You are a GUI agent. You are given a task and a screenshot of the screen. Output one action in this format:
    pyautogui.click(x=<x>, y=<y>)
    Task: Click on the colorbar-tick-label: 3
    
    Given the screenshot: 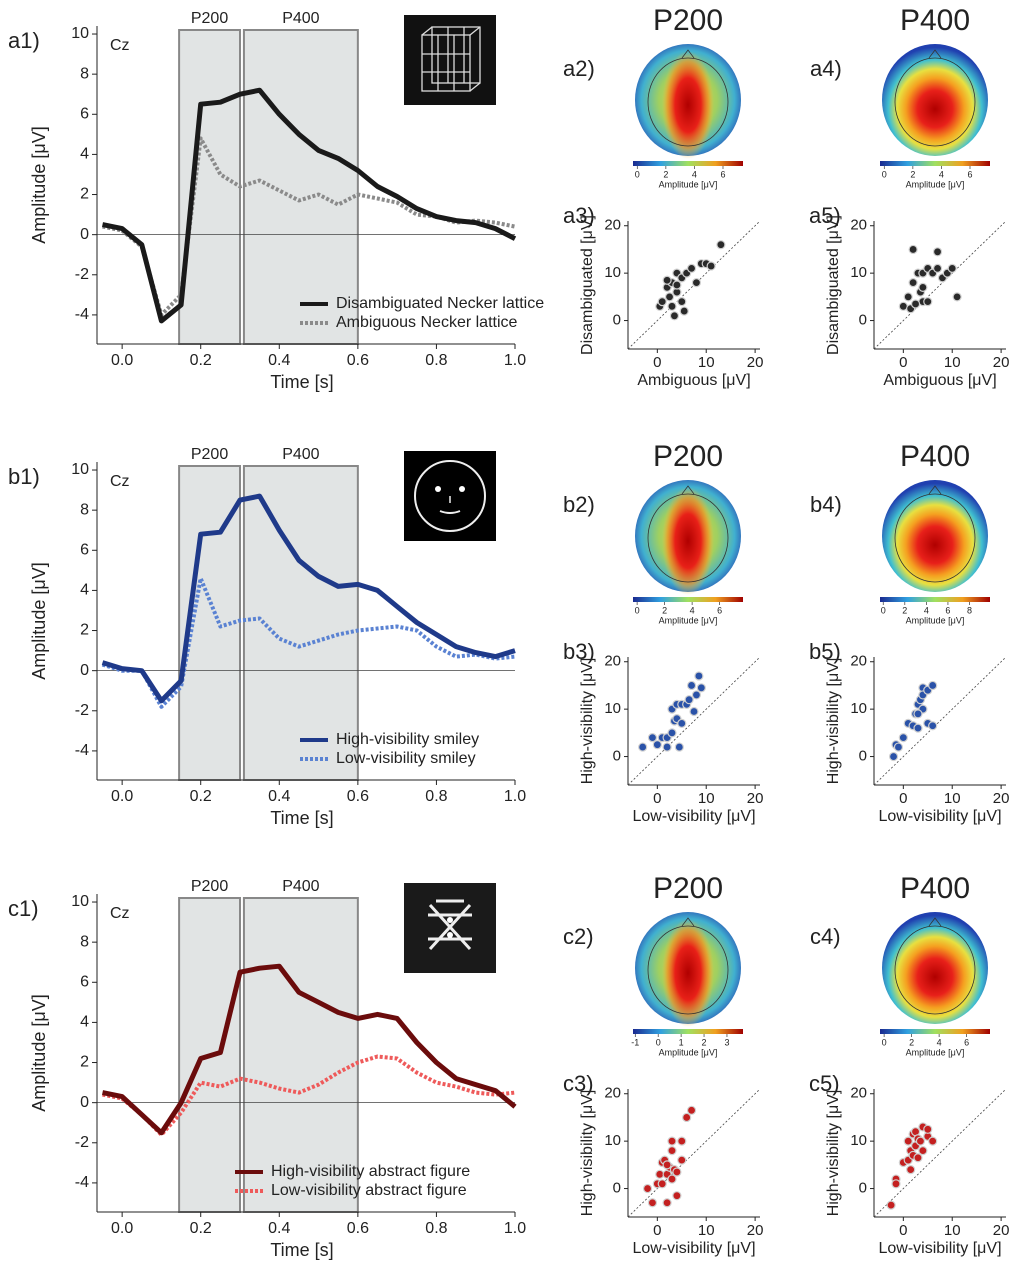 What is the action you would take?
    pyautogui.click(x=726, y=1042)
    